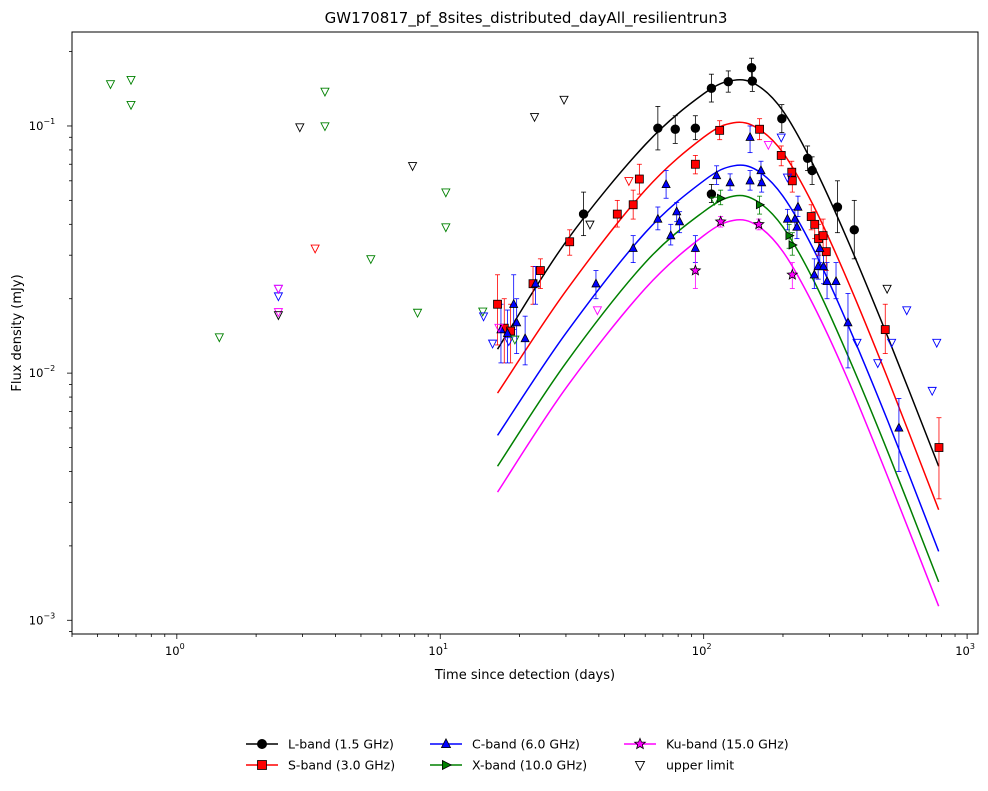 Image resolution: width=988 pixels, height=791 pixels. Describe the element at coordinates (529, 765) in the screenshot. I see `legend-label: X-band (10.0 GHz)` at that location.